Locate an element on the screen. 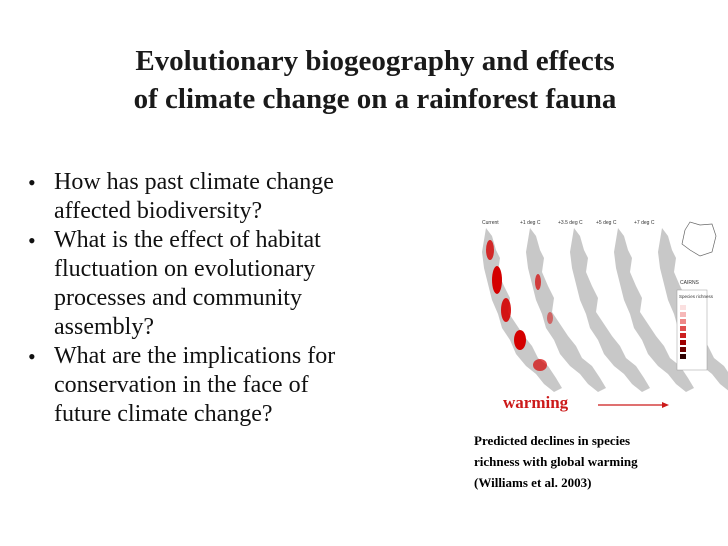 This screenshot has width=728, height=546. bullet-text: affected biodiversity? is located at coordinates (158, 211).